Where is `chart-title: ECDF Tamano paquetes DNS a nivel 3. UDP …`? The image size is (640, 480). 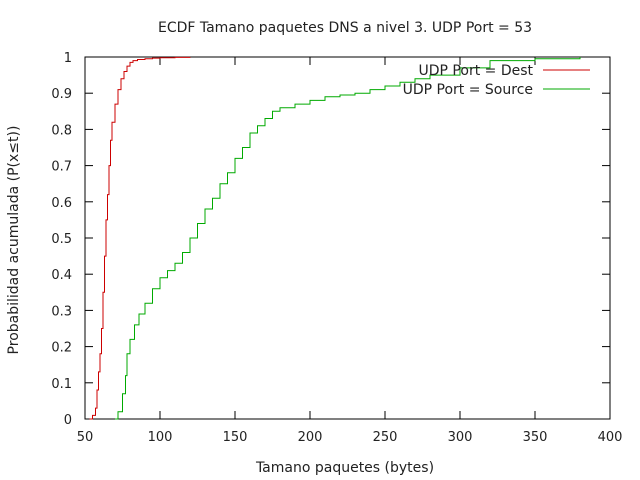
chart-title: ECDF Tamano paquetes DNS a nivel 3. UDP … is located at coordinates (345, 28).